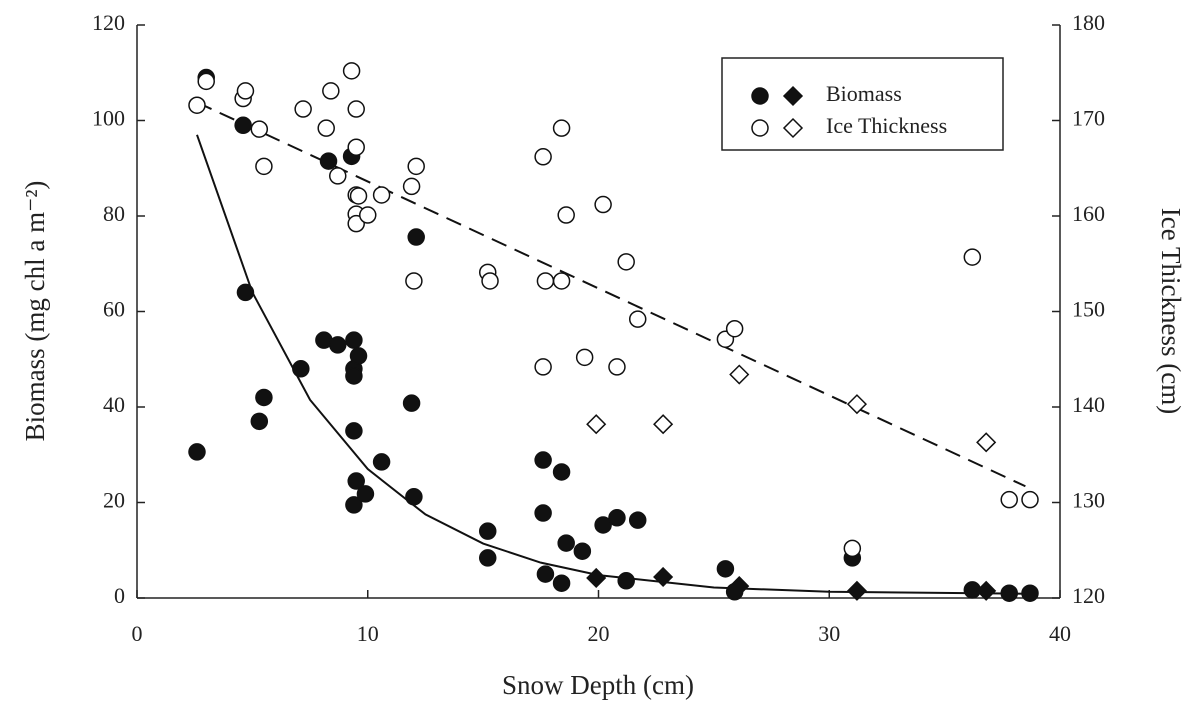  I want to click on x-tick-label: 30, so click(829, 633).